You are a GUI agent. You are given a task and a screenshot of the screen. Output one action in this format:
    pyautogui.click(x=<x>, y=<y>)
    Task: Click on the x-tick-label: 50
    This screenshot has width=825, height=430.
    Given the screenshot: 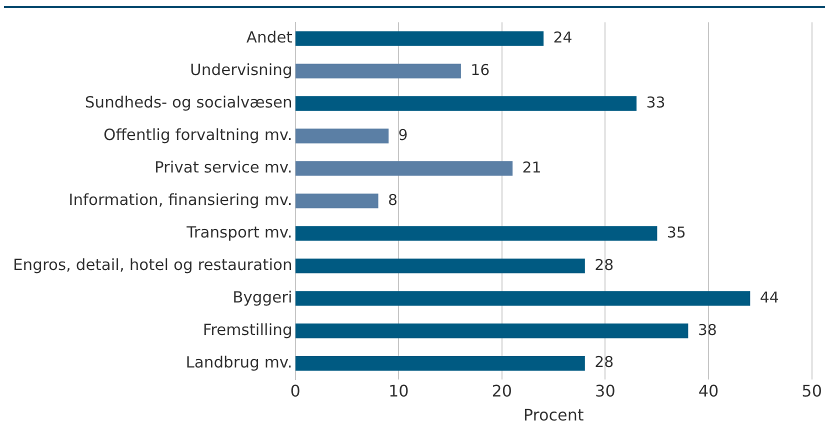 What is the action you would take?
    pyautogui.click(x=812, y=390)
    